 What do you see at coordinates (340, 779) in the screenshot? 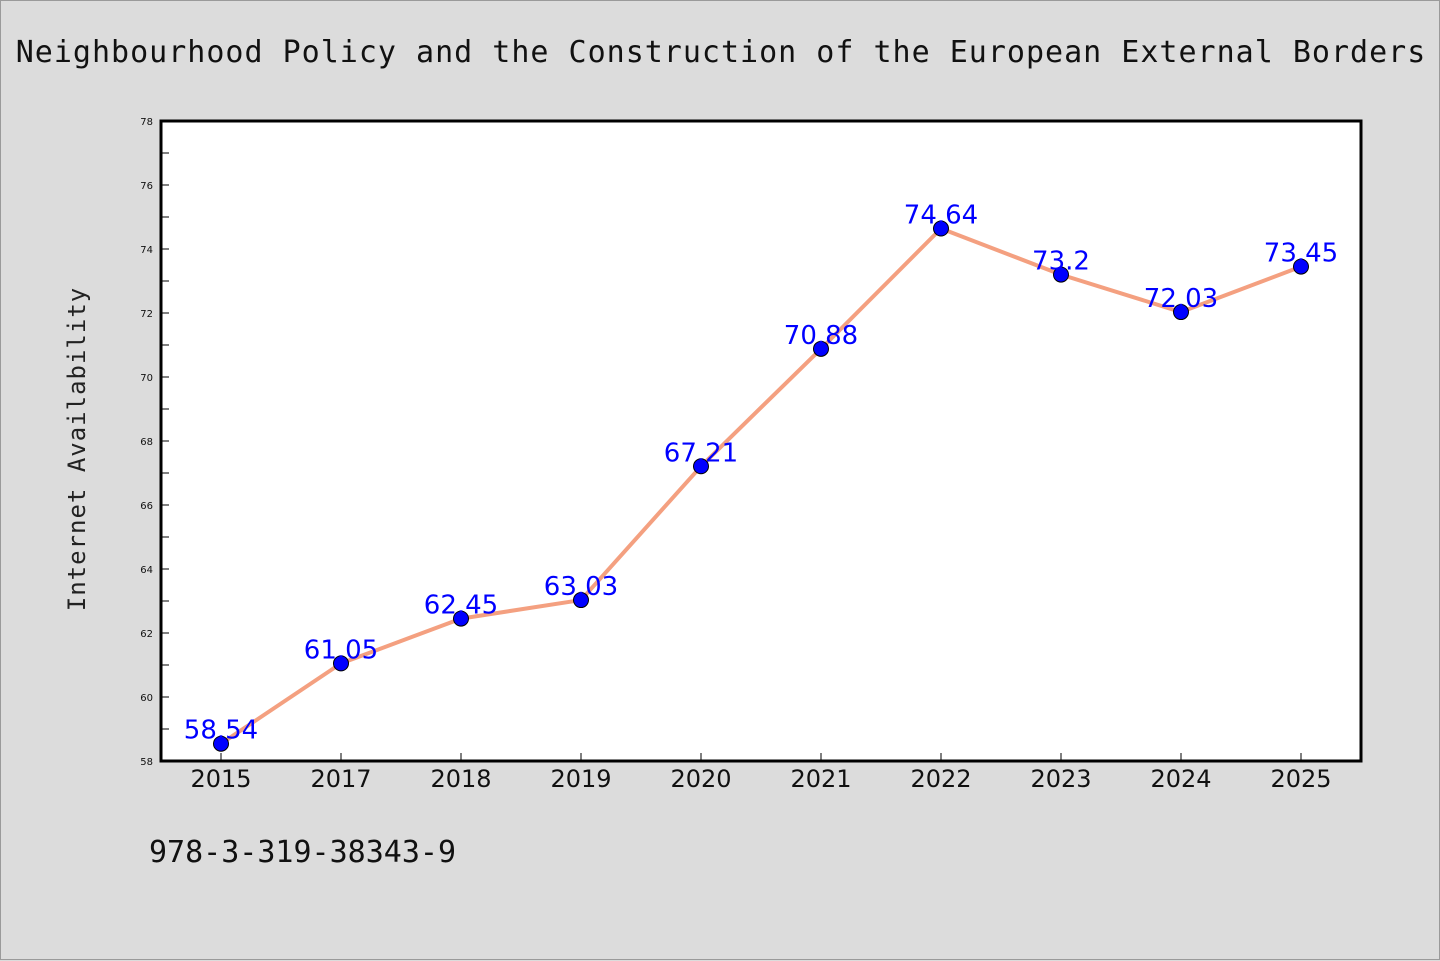
I see `x-tick-label: 2017` at bounding box center [340, 779].